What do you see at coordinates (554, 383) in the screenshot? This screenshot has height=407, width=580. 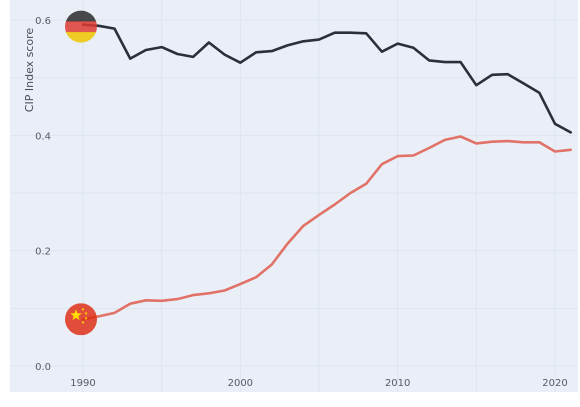 I see `x-tick-label: 2020` at bounding box center [554, 383].